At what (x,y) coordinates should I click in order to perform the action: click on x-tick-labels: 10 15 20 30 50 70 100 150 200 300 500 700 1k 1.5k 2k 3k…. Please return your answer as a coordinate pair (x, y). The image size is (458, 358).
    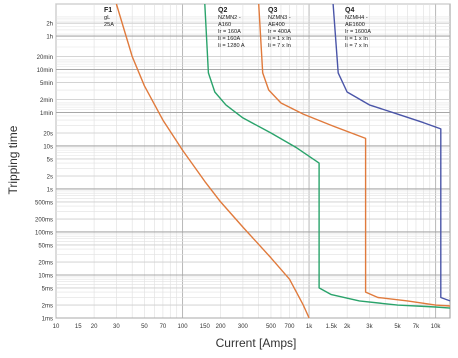
    Looking at the image, I should click on (247, 327).